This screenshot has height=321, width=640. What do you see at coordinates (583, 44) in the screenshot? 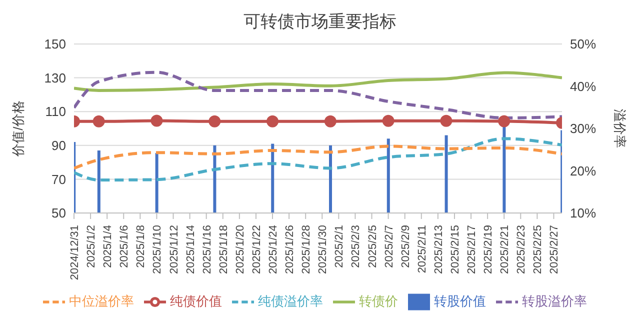
I see `y2-tick-label: 50%` at bounding box center [583, 44].